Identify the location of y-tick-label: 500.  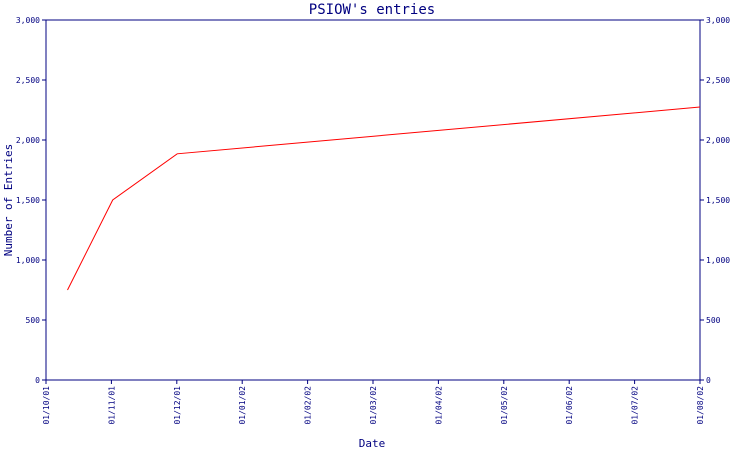
(33, 320).